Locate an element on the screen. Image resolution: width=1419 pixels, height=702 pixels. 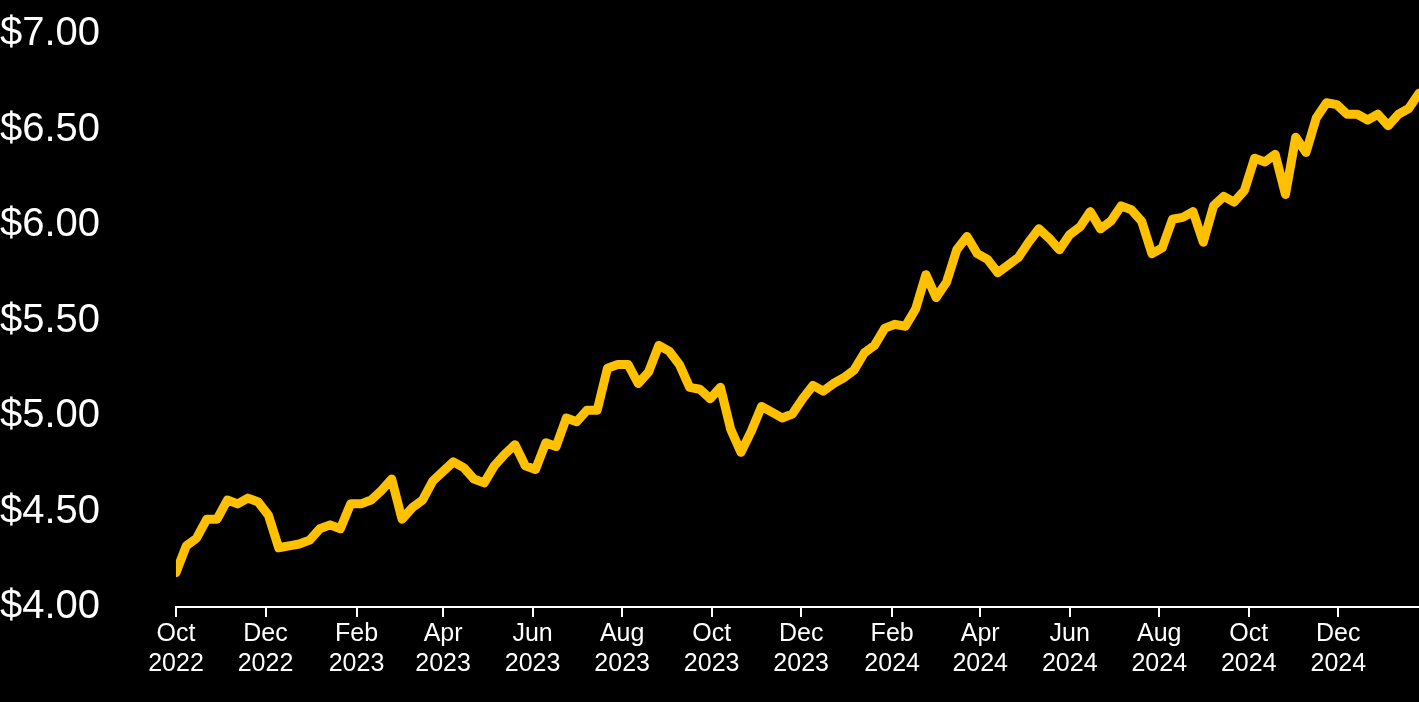
x-tick-label: Jun 2023 is located at coordinates (532, 646).